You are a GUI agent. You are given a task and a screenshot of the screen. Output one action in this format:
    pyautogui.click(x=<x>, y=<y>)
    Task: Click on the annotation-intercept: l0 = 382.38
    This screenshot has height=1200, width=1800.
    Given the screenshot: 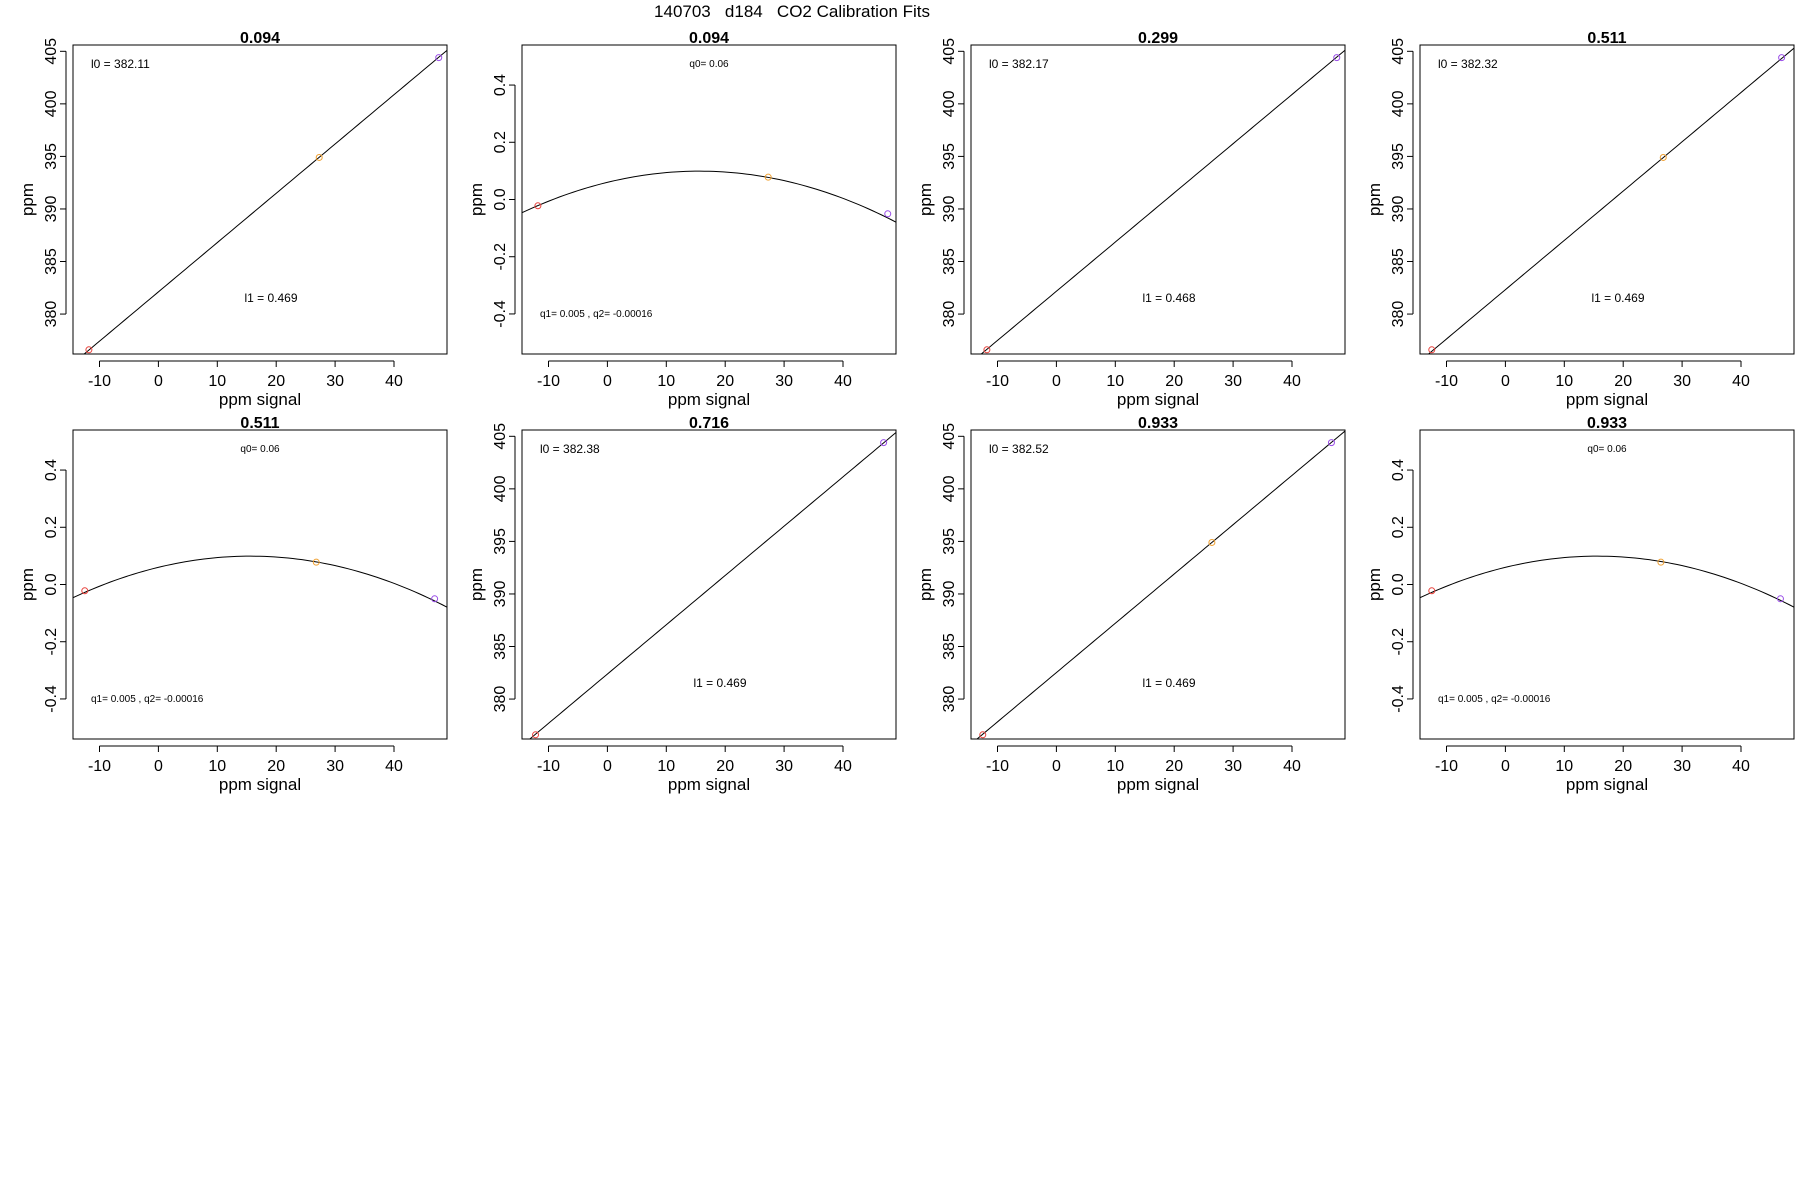 What is the action you would take?
    pyautogui.click(x=570, y=449)
    